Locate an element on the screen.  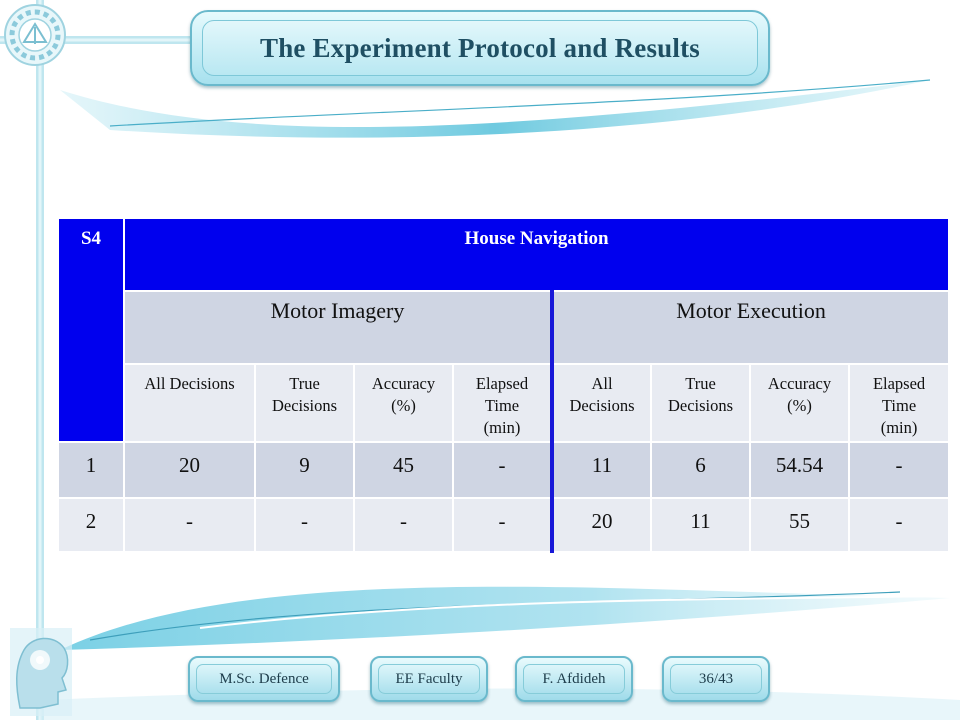
footer-page-box: 36/43 is located at coordinates (716, 679).